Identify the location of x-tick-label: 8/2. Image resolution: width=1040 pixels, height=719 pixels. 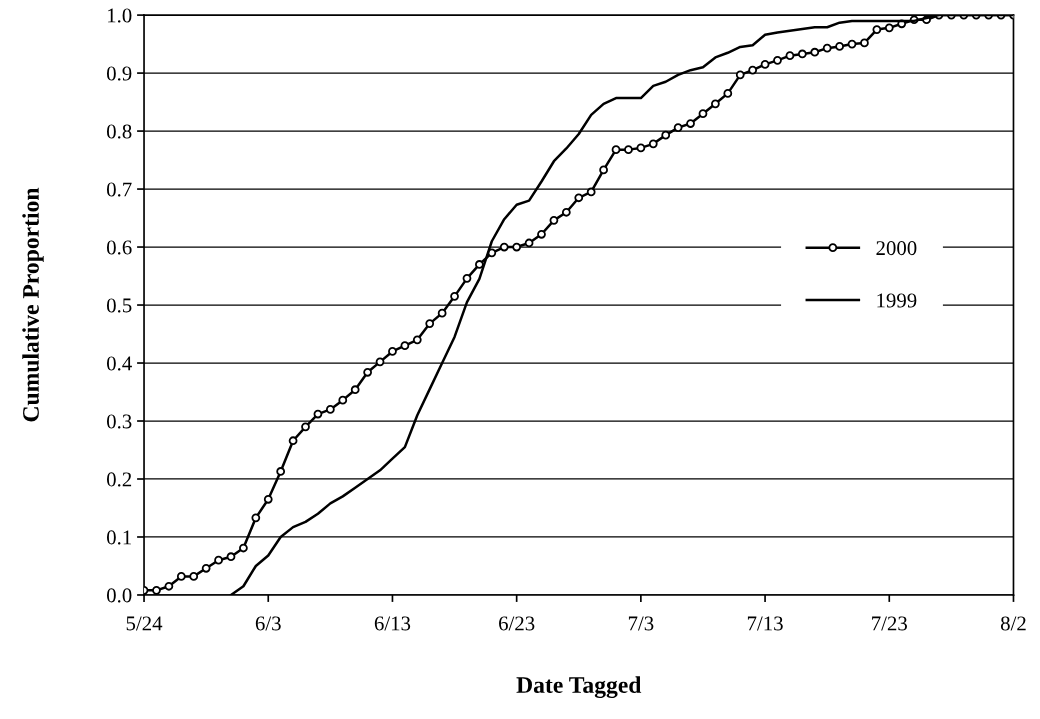
(1013, 623).